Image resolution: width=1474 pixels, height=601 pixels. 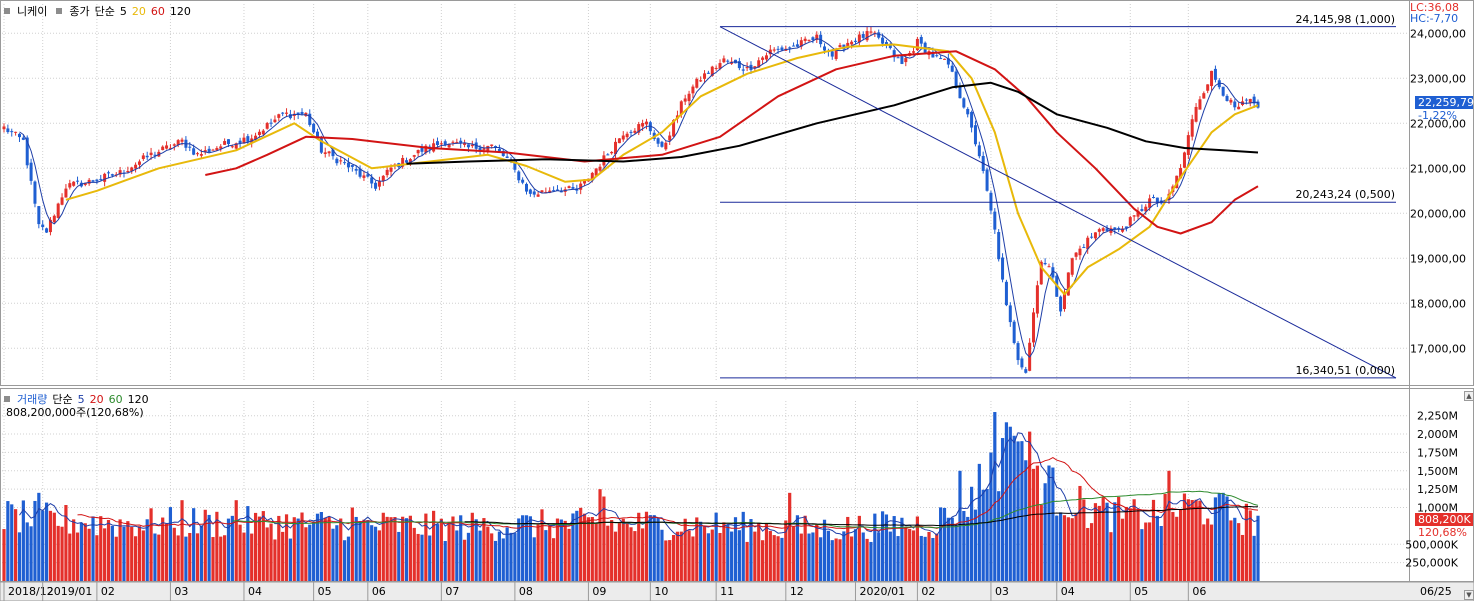 I want to click on volume-legend-items: 거래량 단순 5 20 60 120, so click(x=85, y=399).